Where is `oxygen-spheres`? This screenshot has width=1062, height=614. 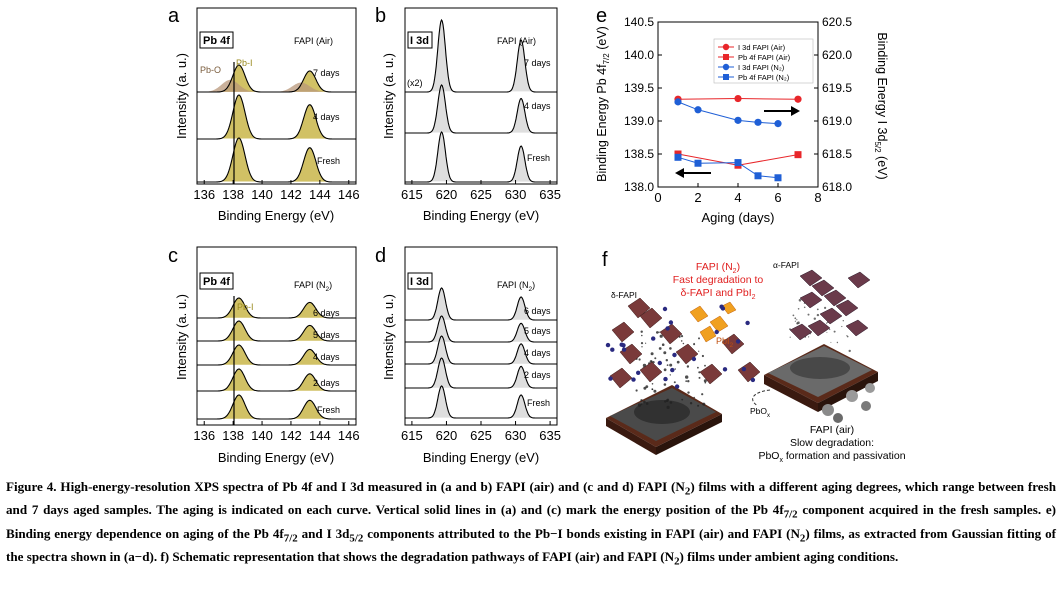
oxygen-spheres is located at coordinates (848, 403).